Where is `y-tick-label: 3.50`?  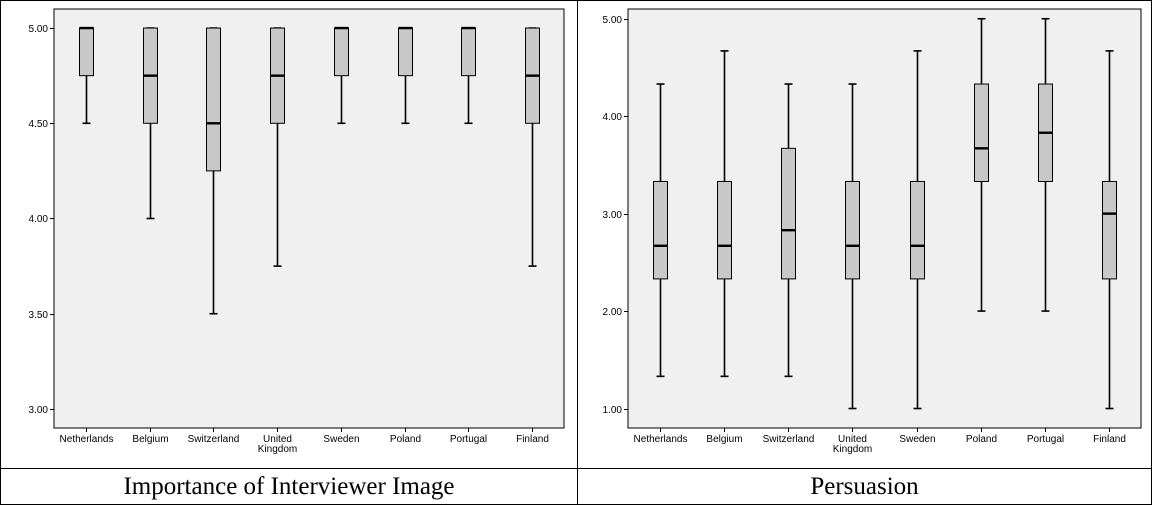
y-tick-label: 3.50 is located at coordinates (39, 315).